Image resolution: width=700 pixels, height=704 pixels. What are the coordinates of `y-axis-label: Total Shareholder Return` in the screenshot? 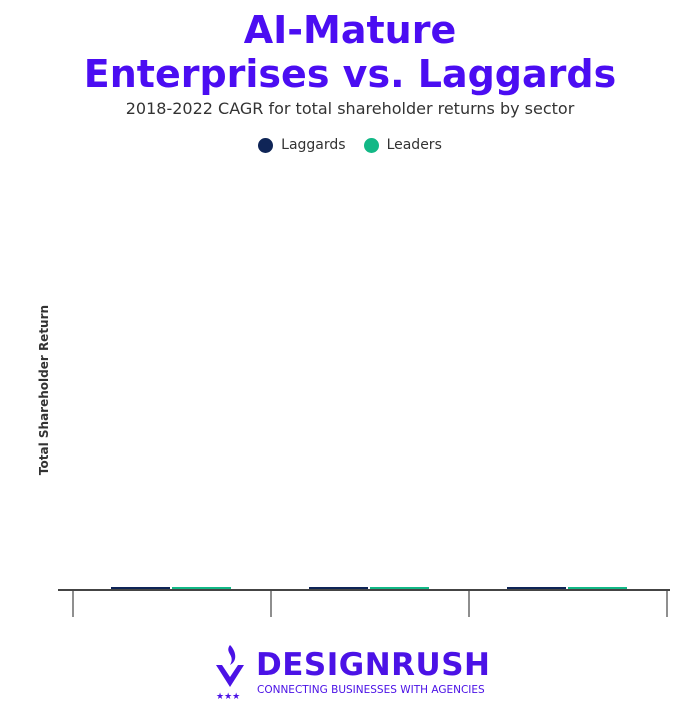 It's located at (44, 390).